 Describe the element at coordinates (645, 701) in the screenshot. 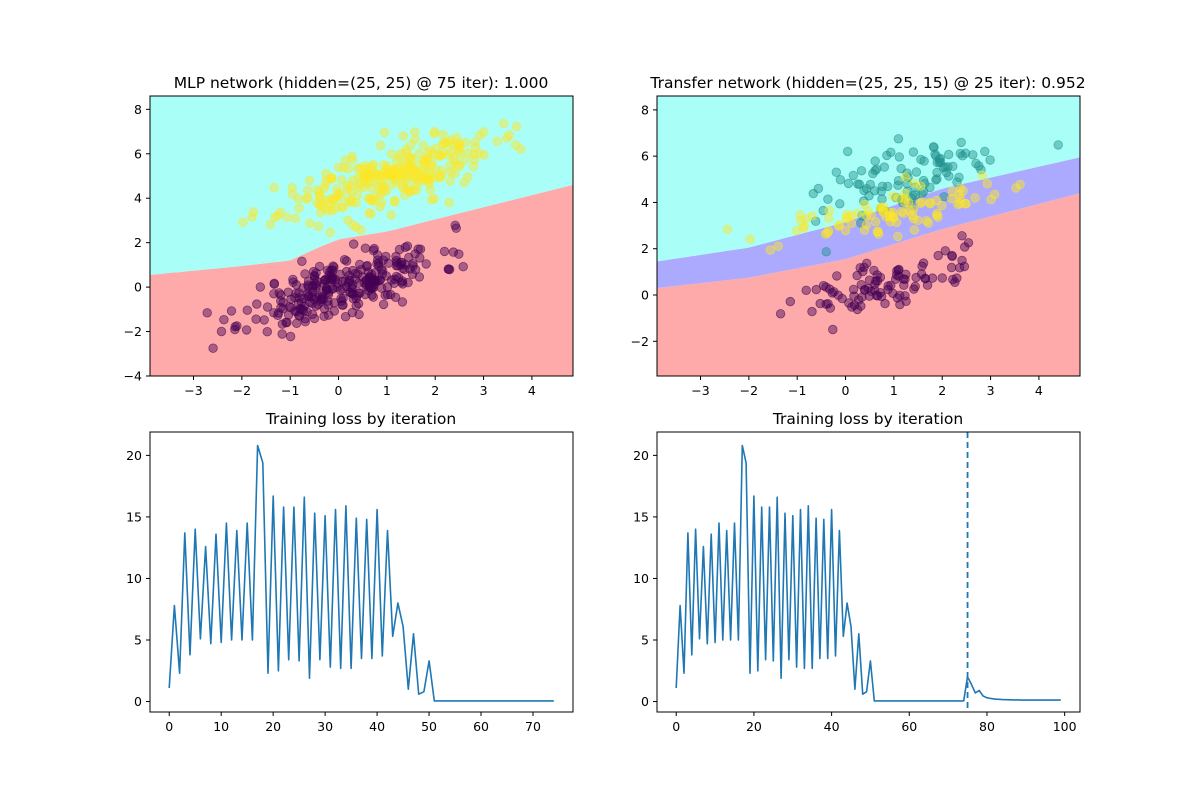

I see `y-tick-label: 0` at that location.